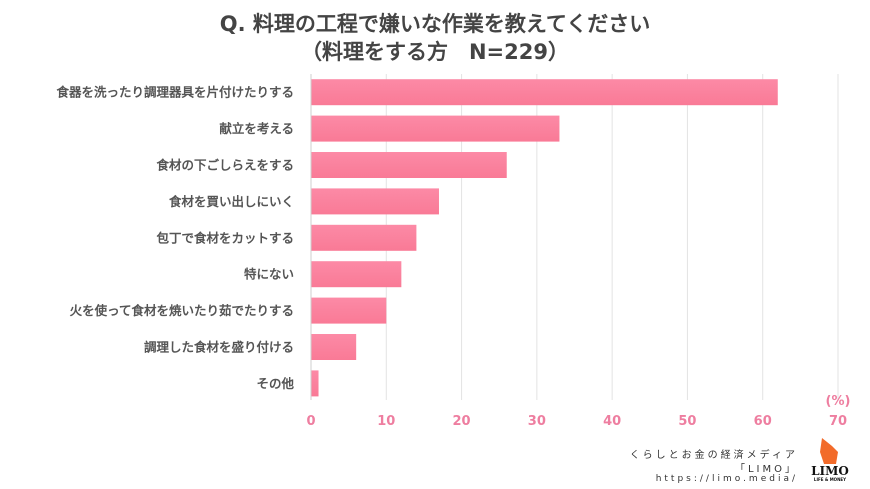 The height and width of the screenshot is (489, 870). I want to click on x-tick-label: 30, so click(537, 421).